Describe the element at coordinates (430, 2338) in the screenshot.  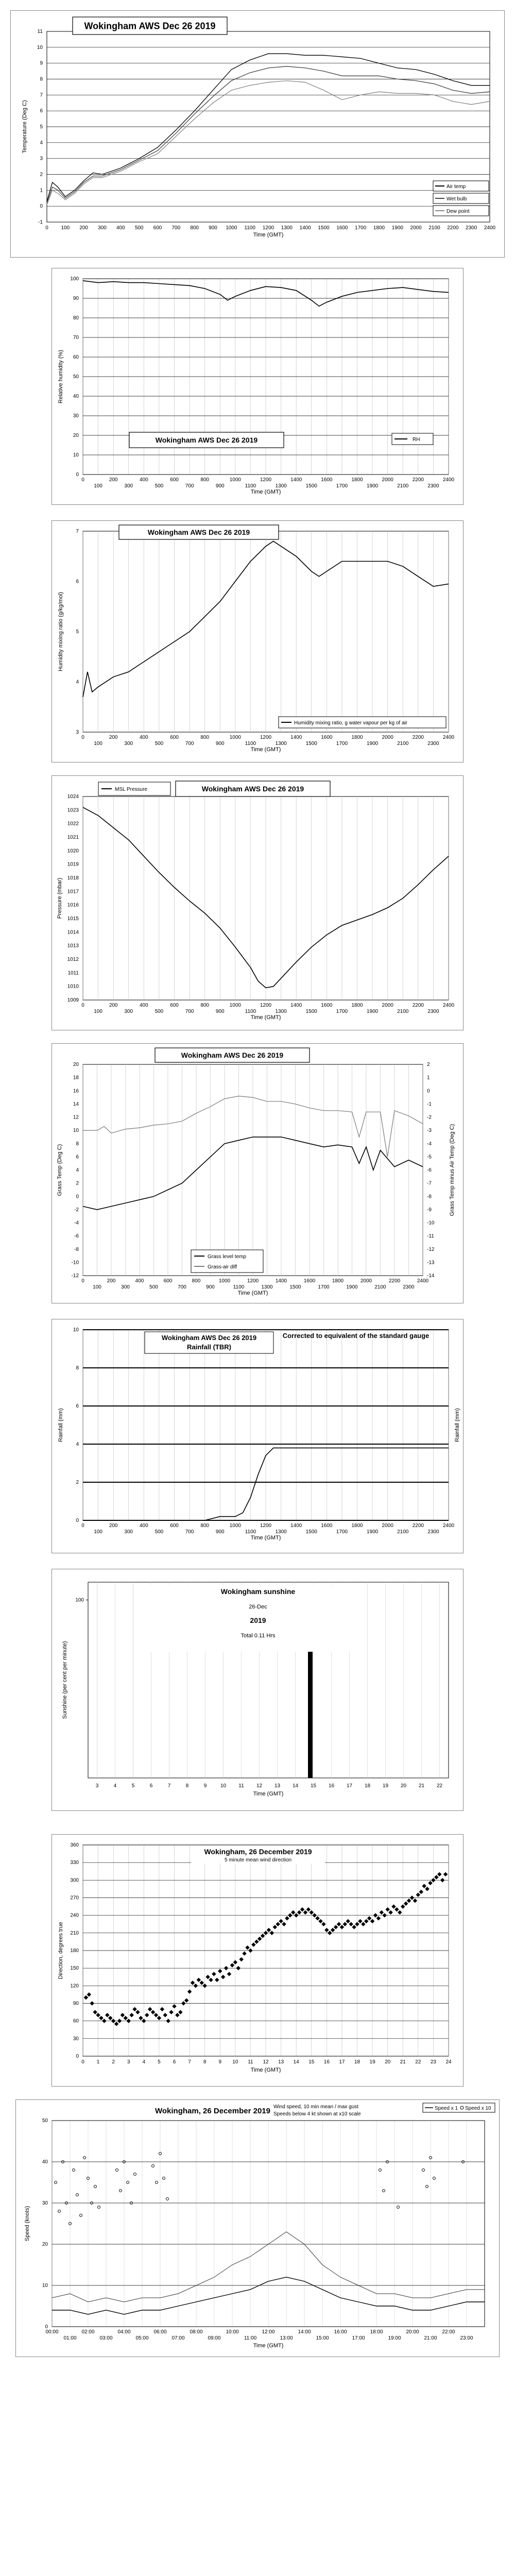
I see `x-tick-label-bottom: 21:00` at that location.